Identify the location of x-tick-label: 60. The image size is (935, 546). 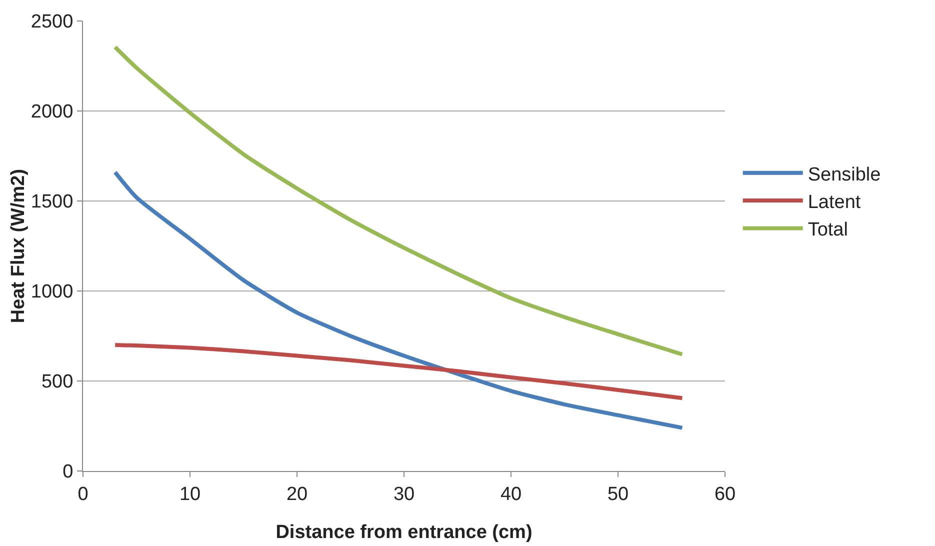
(725, 494).